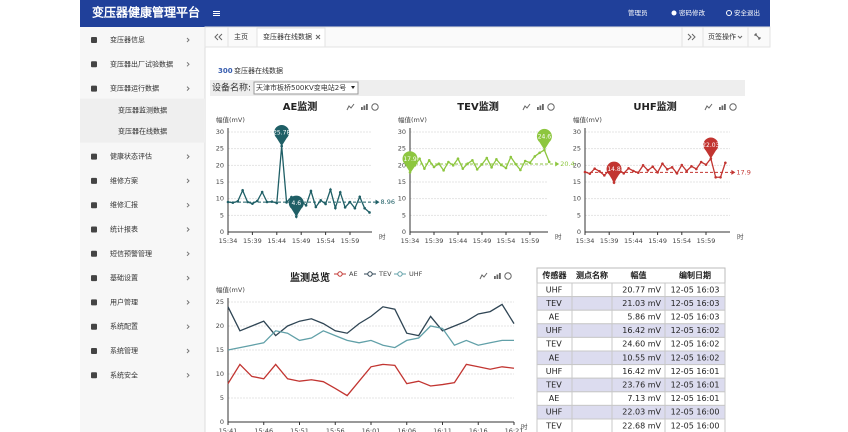 The width and height of the screenshot is (848, 432). What do you see at coordinates (142, 110) in the screenshot?
I see `submenu-item: 变压器监测数据` at bounding box center [142, 110].